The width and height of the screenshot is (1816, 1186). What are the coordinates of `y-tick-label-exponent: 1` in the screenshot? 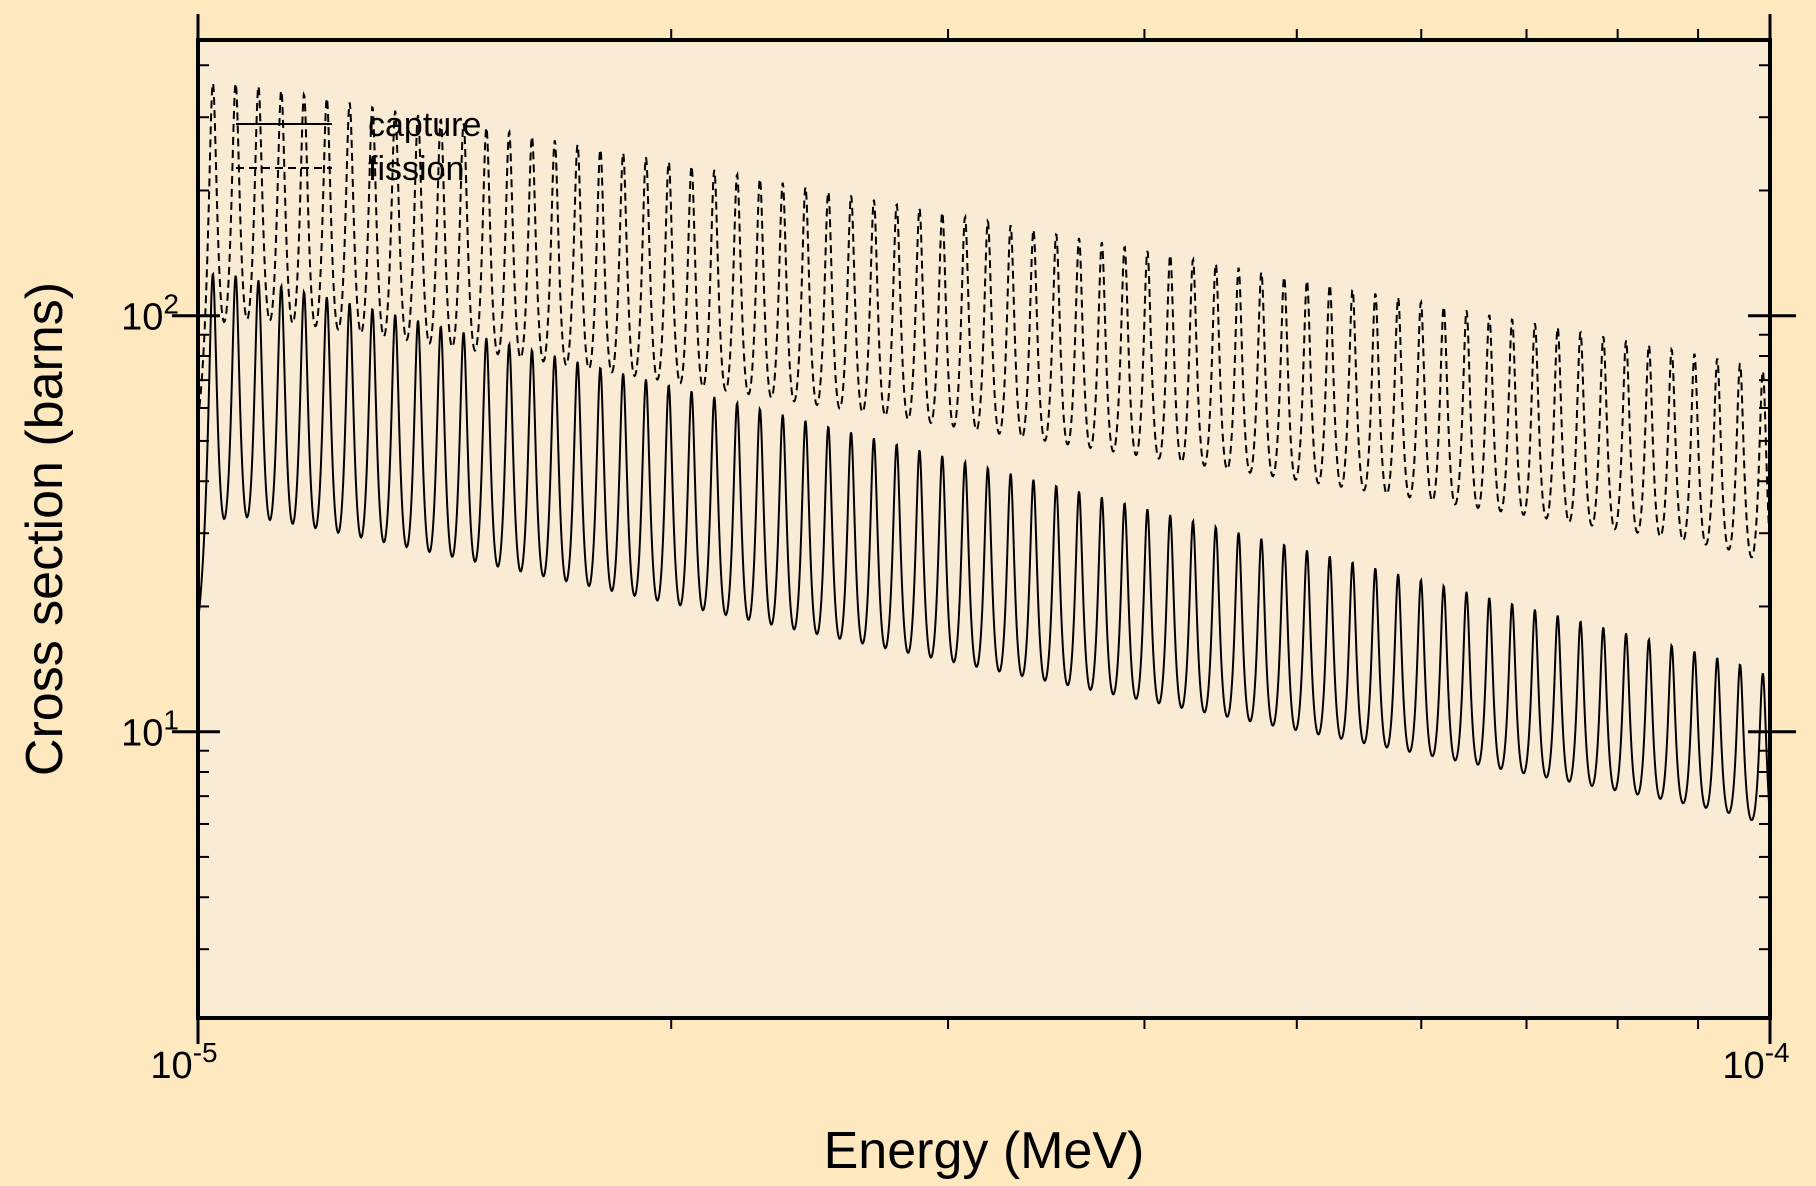 It's located at (171, 720).